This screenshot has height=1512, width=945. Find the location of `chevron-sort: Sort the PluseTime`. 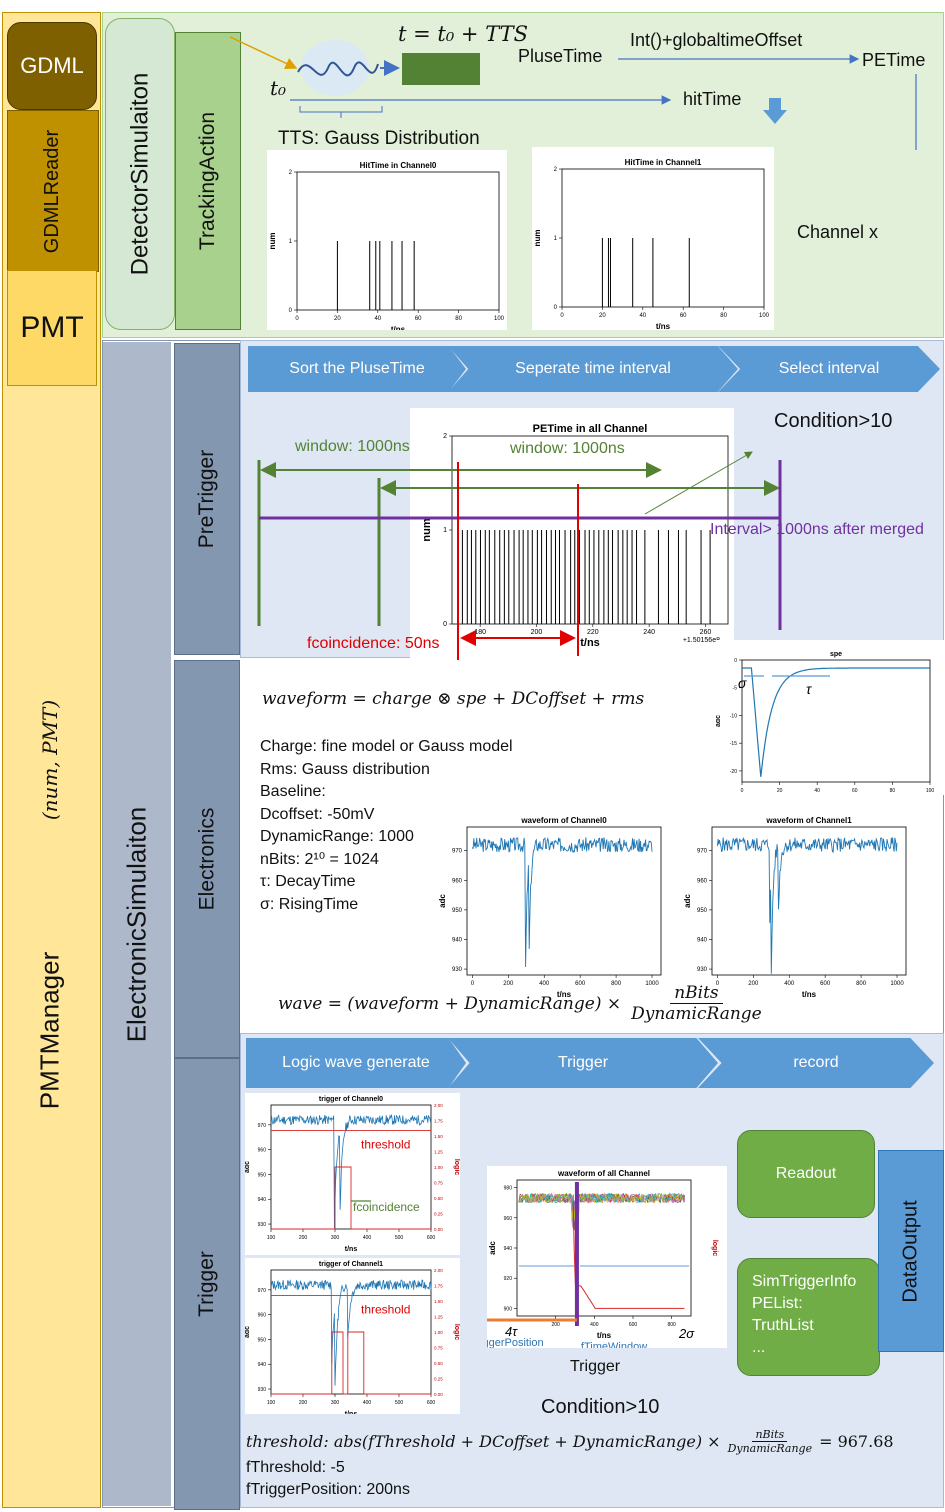

chevron-sort: Sort the PluseTime is located at coordinates (357, 369).